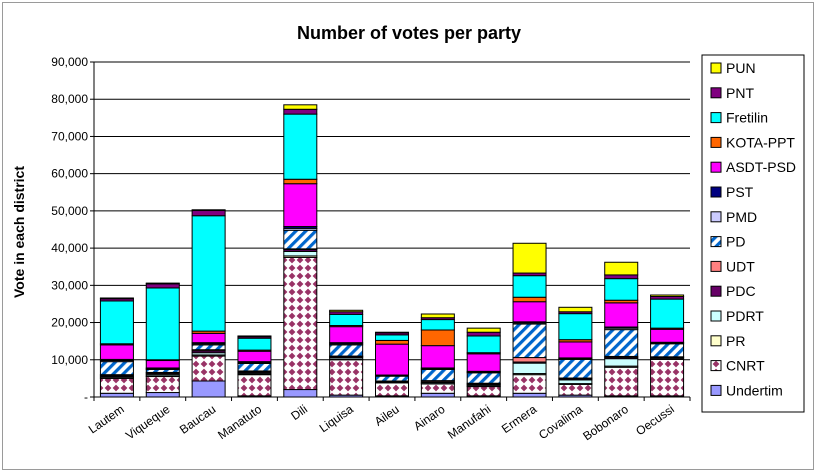 Image resolution: width=818 pixels, height=474 pixels. What do you see at coordinates (69, 285) in the screenshot?
I see `y-tick-label: 30,000` at bounding box center [69, 285].